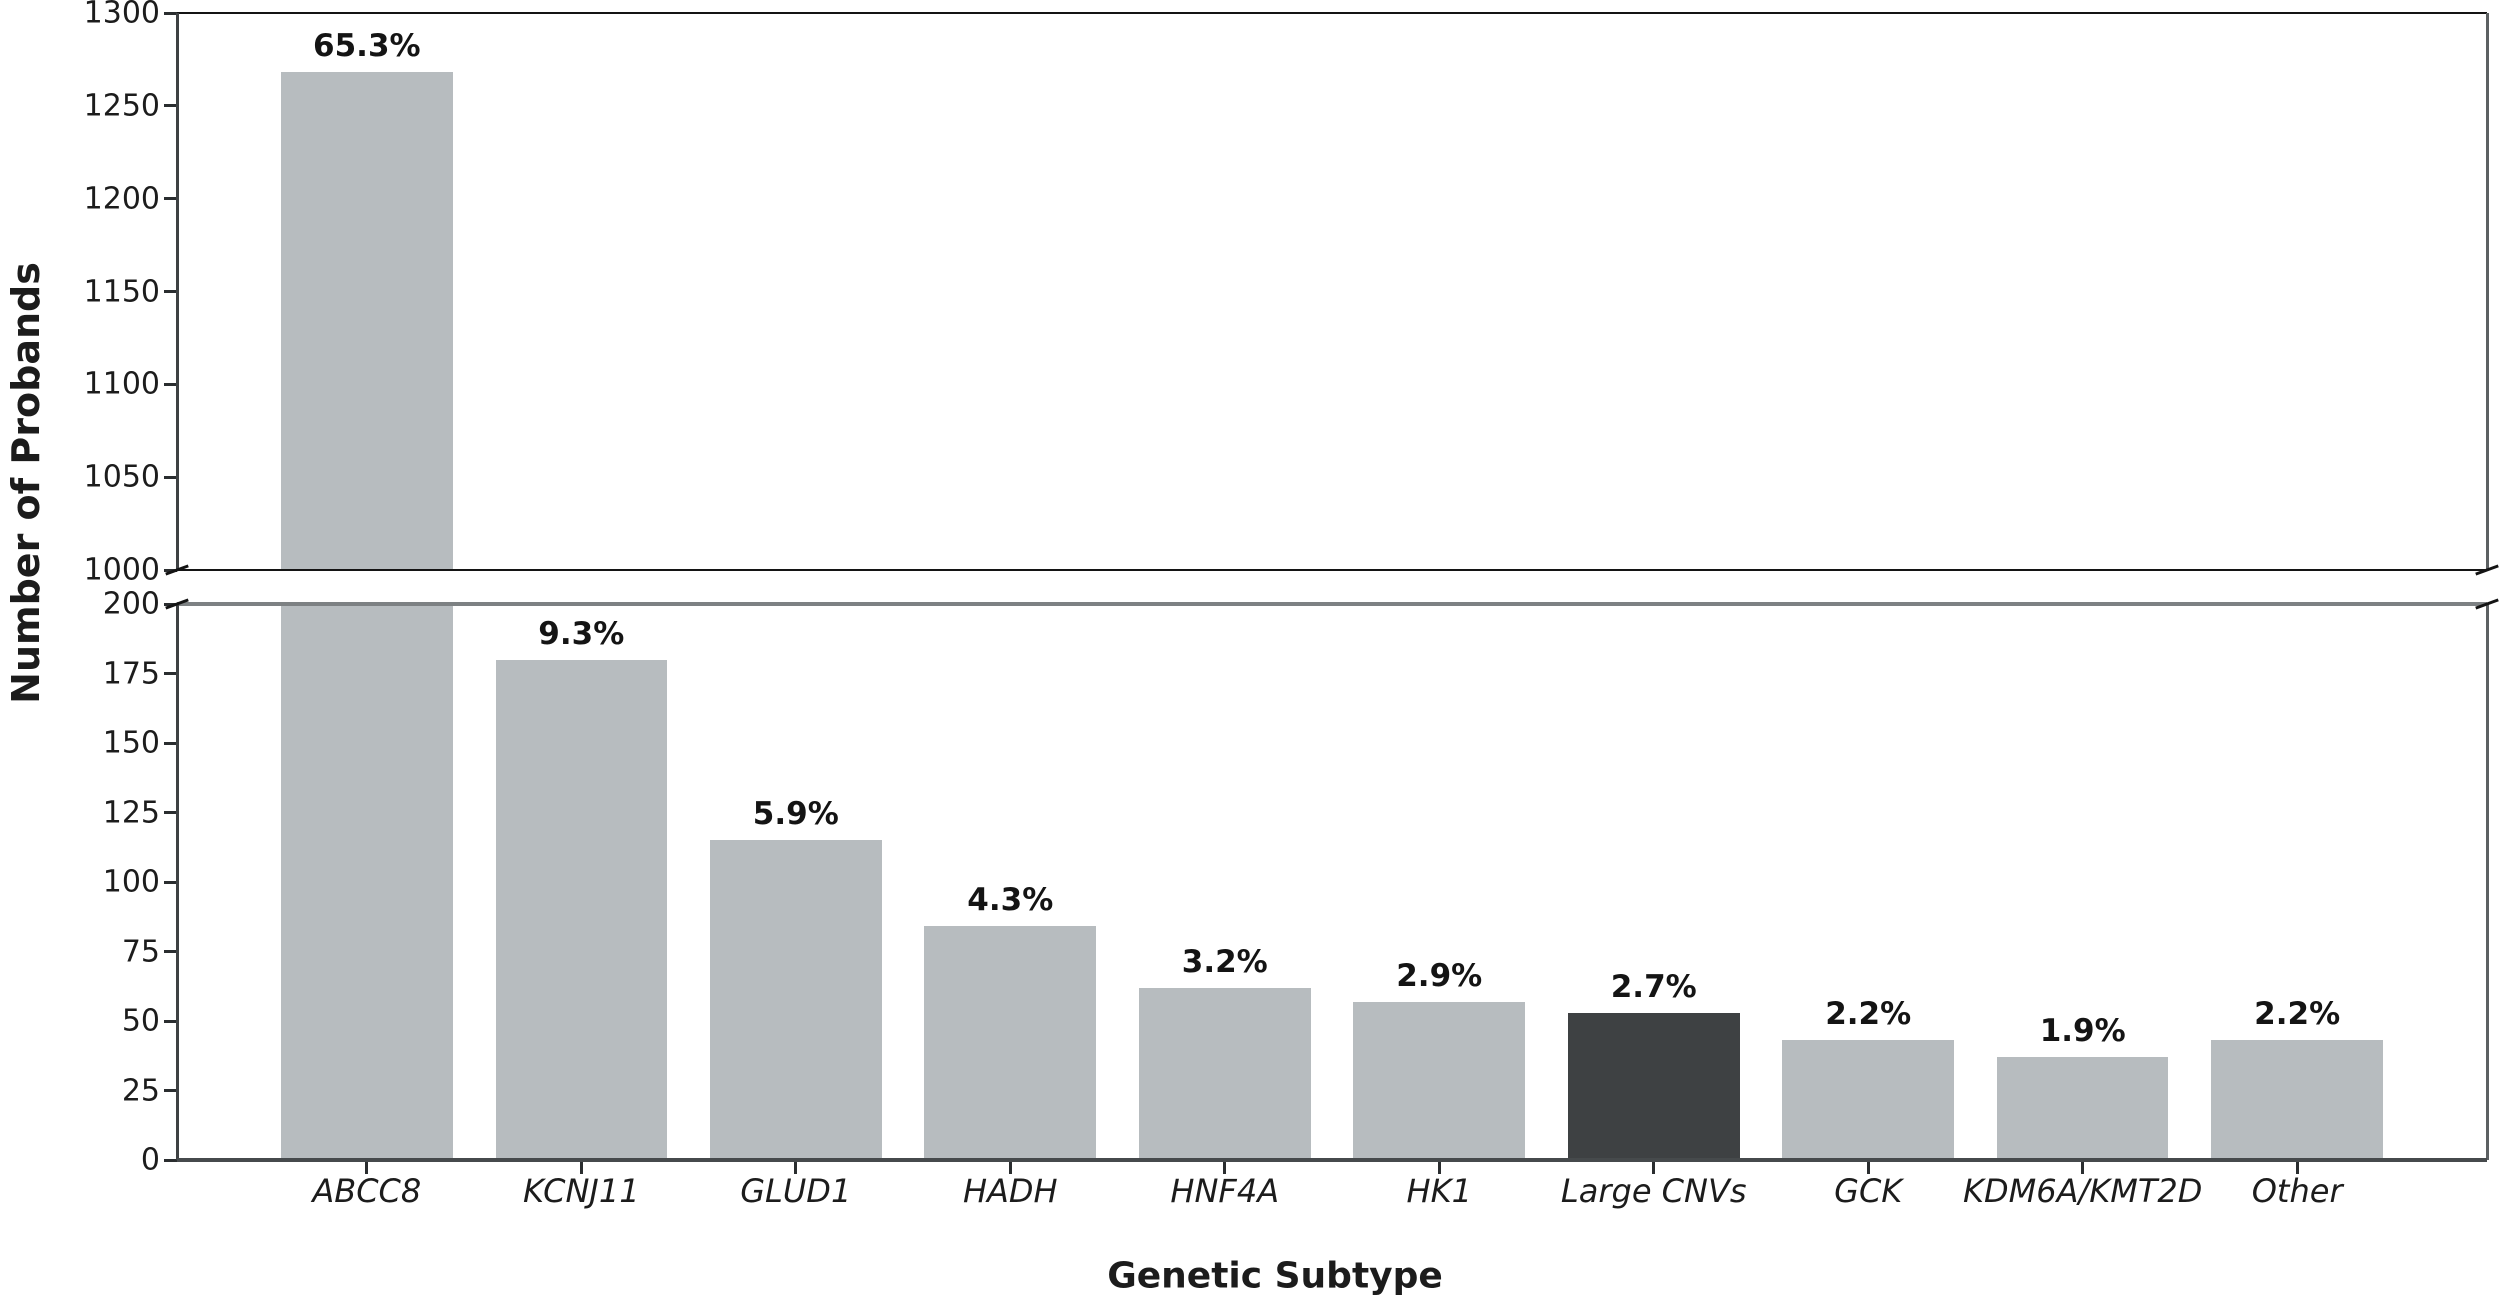  What do you see at coordinates (581, 633) in the screenshot?
I see `bar-value-label-kcnj11: 9.3%` at bounding box center [581, 633].